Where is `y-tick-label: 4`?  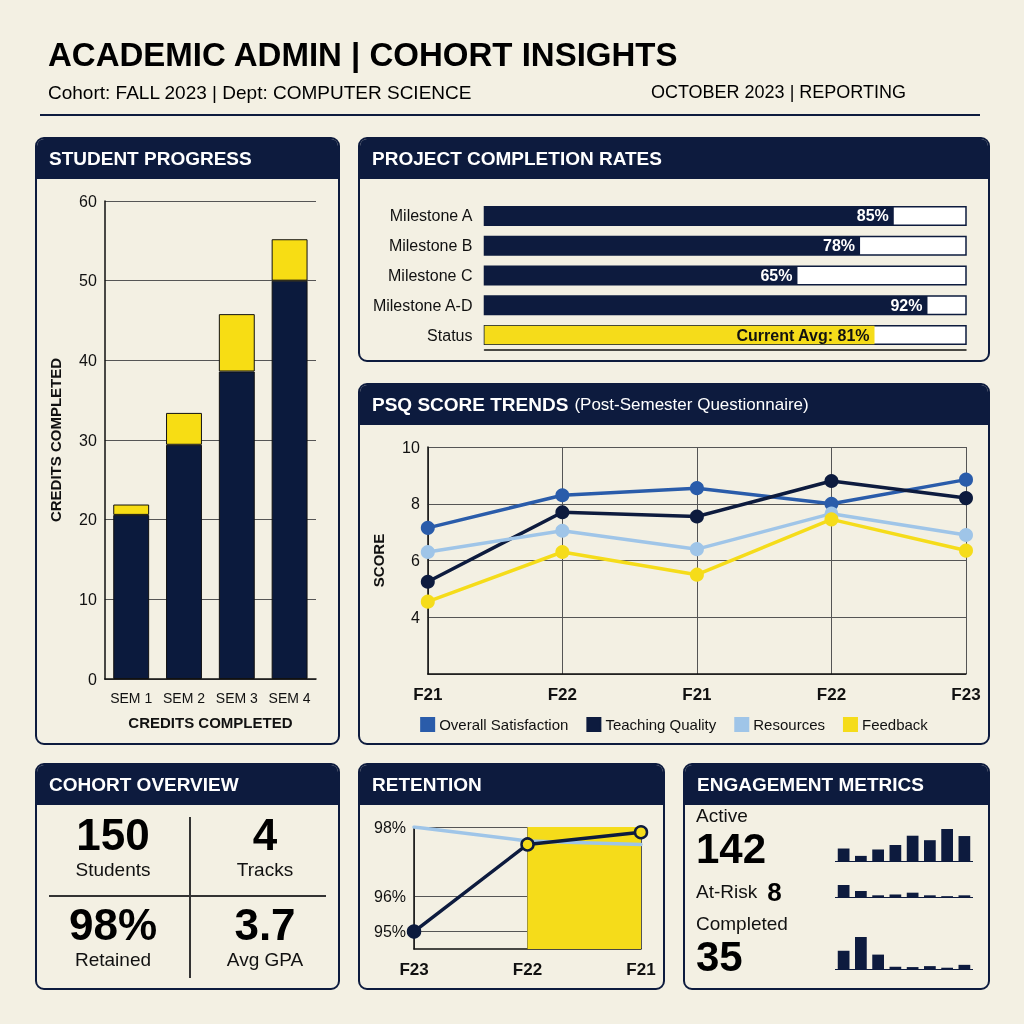 y-tick-label: 4 is located at coordinates (415, 617).